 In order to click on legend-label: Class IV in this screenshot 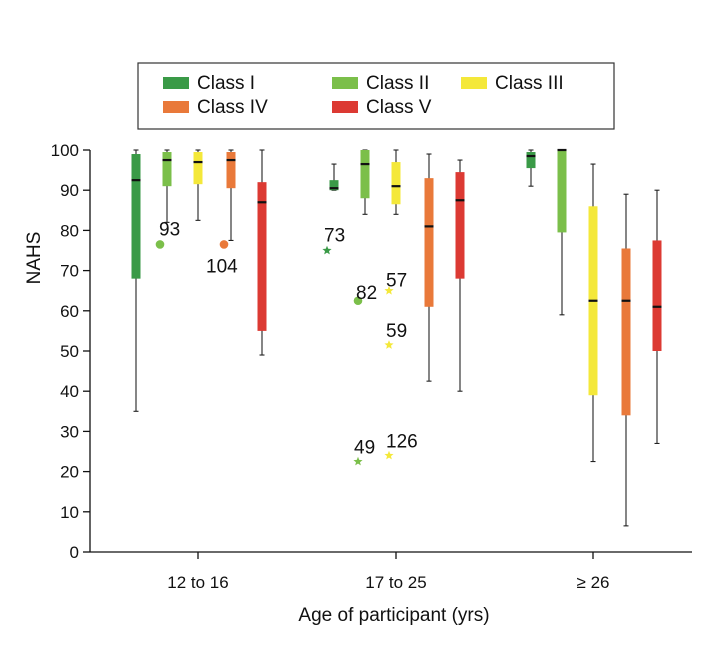, I will do `click(232, 107)`.